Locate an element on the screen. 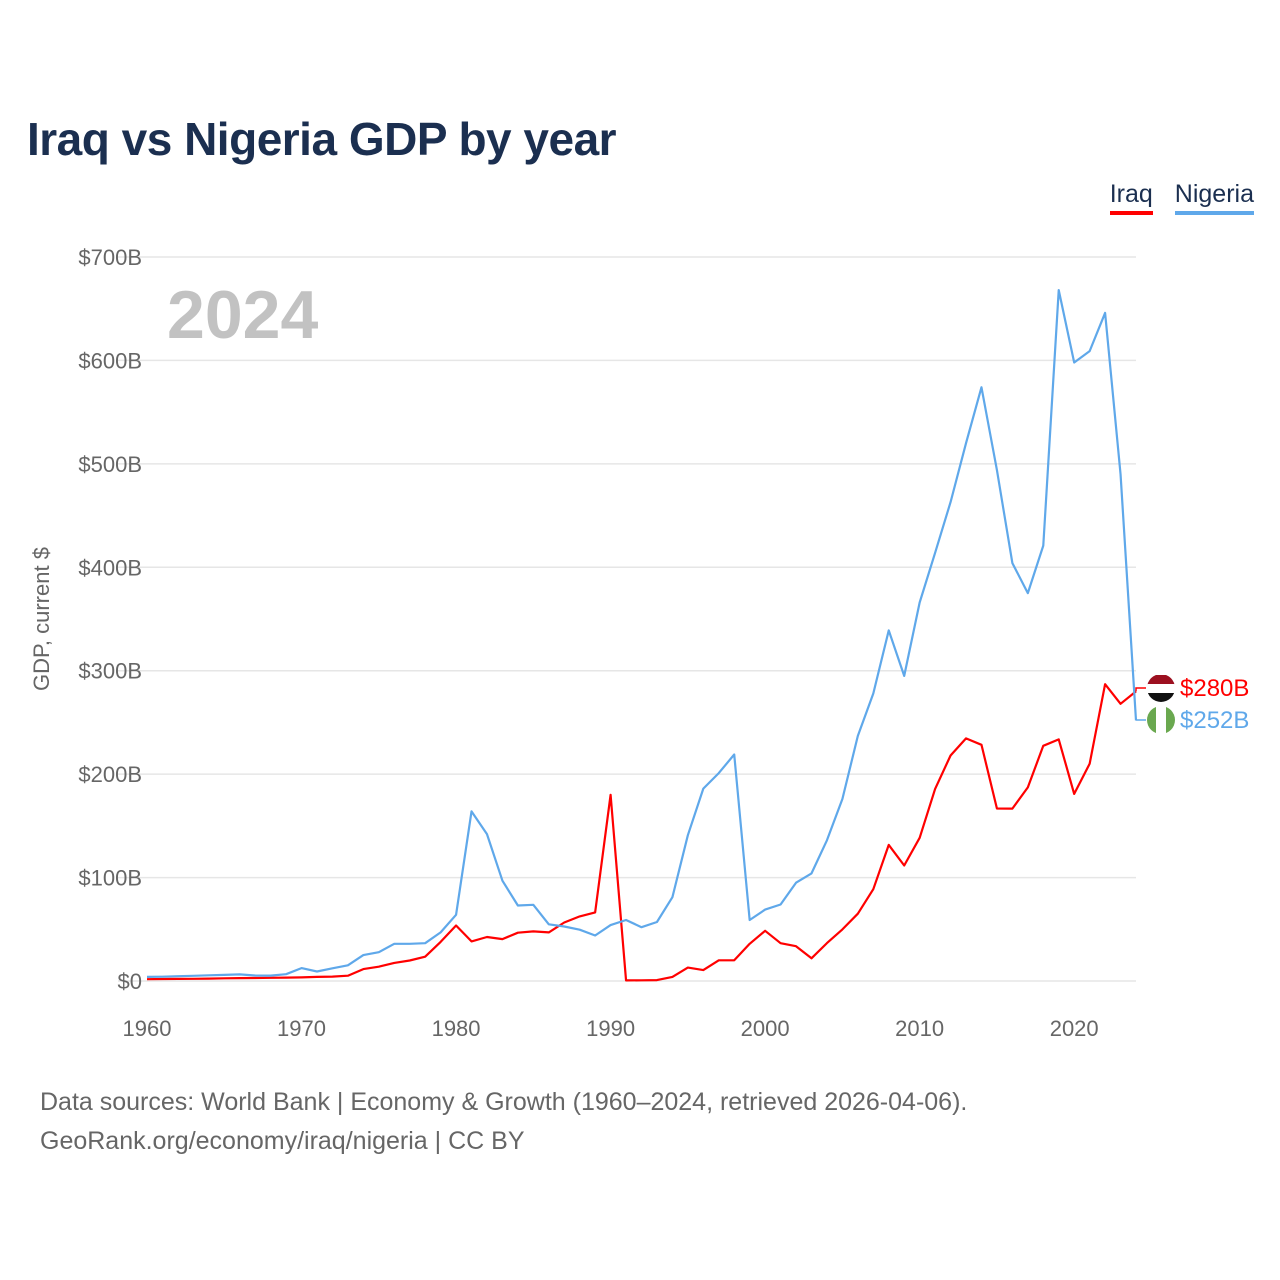 The height and width of the screenshot is (1280, 1280). legend-item-nigeria: Nigeria is located at coordinates (1214, 197).